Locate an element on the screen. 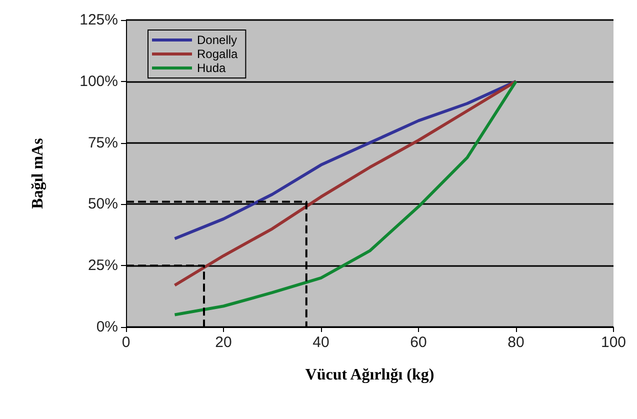 The height and width of the screenshot is (419, 637). x-tick-label: 60 is located at coordinates (418, 342).